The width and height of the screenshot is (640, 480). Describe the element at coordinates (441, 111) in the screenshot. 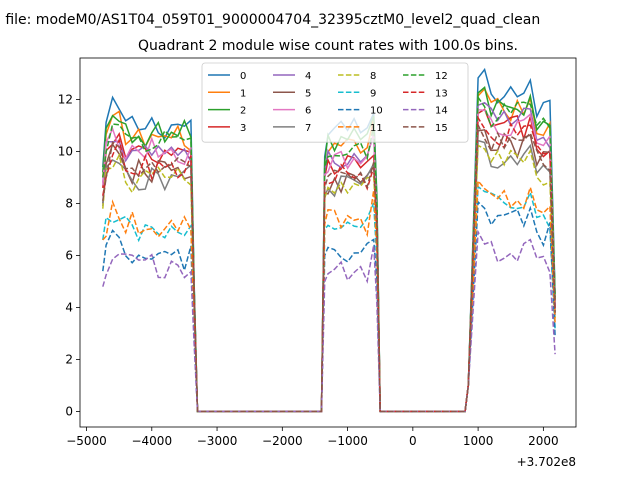

I see `legend-label-14: 14` at that location.